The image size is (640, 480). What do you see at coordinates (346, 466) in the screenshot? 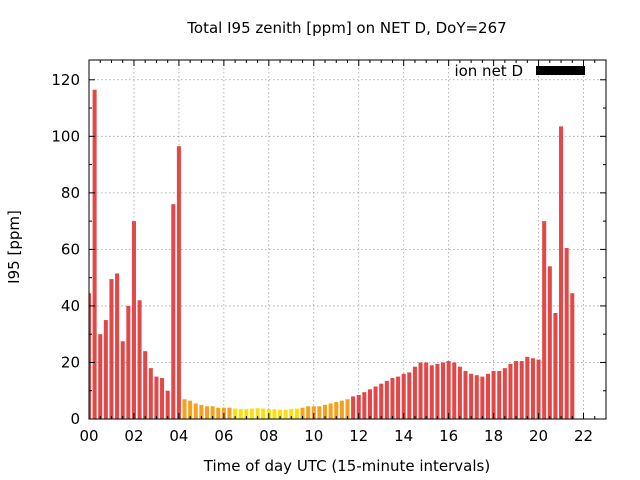
I see `x-axis-label: Time of day UTC (15-minute intervals)` at bounding box center [346, 466].